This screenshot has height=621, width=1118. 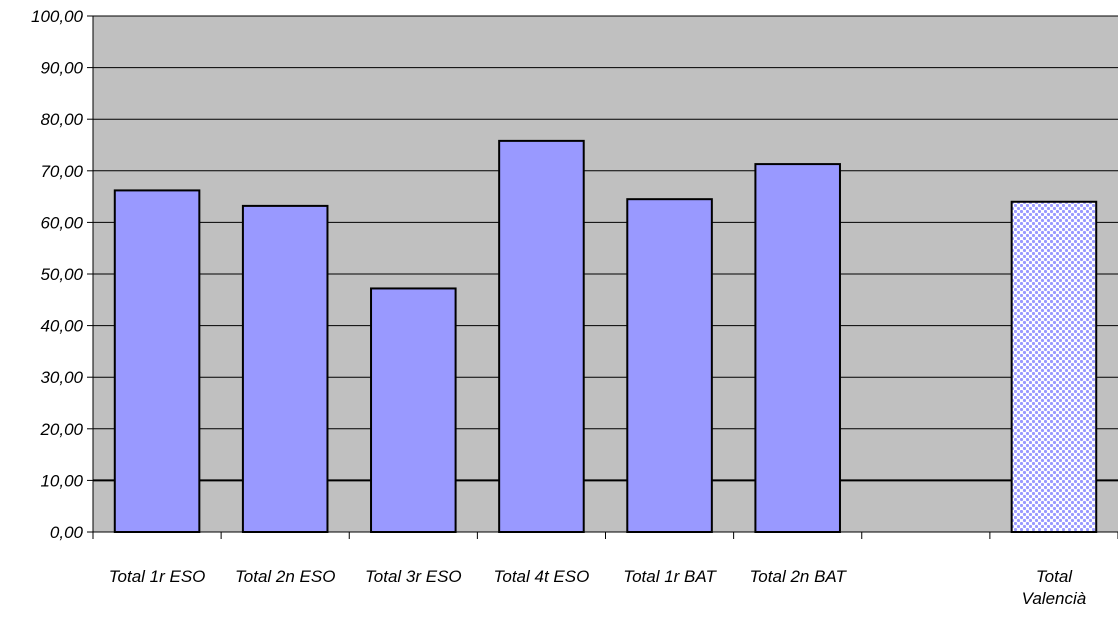 I want to click on x-tick-label: Total 2n ESO, so click(x=285, y=576).